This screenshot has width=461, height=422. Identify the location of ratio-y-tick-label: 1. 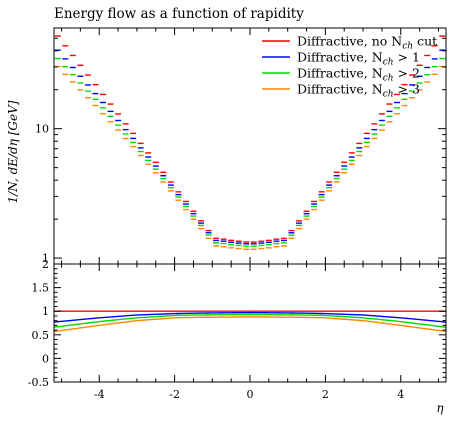
(45, 311).